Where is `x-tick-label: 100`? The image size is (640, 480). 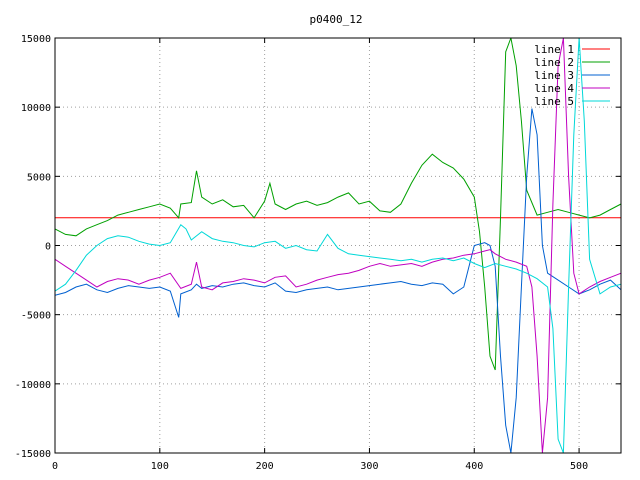
x-tick-label: 100 is located at coordinates (160, 466).